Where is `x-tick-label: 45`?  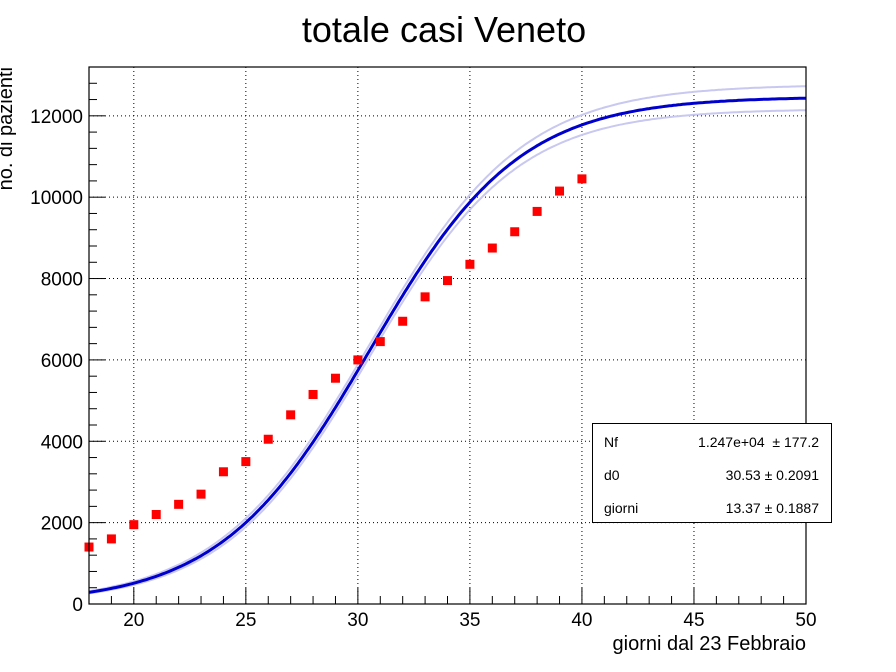
x-tick-label: 45 is located at coordinates (693, 620).